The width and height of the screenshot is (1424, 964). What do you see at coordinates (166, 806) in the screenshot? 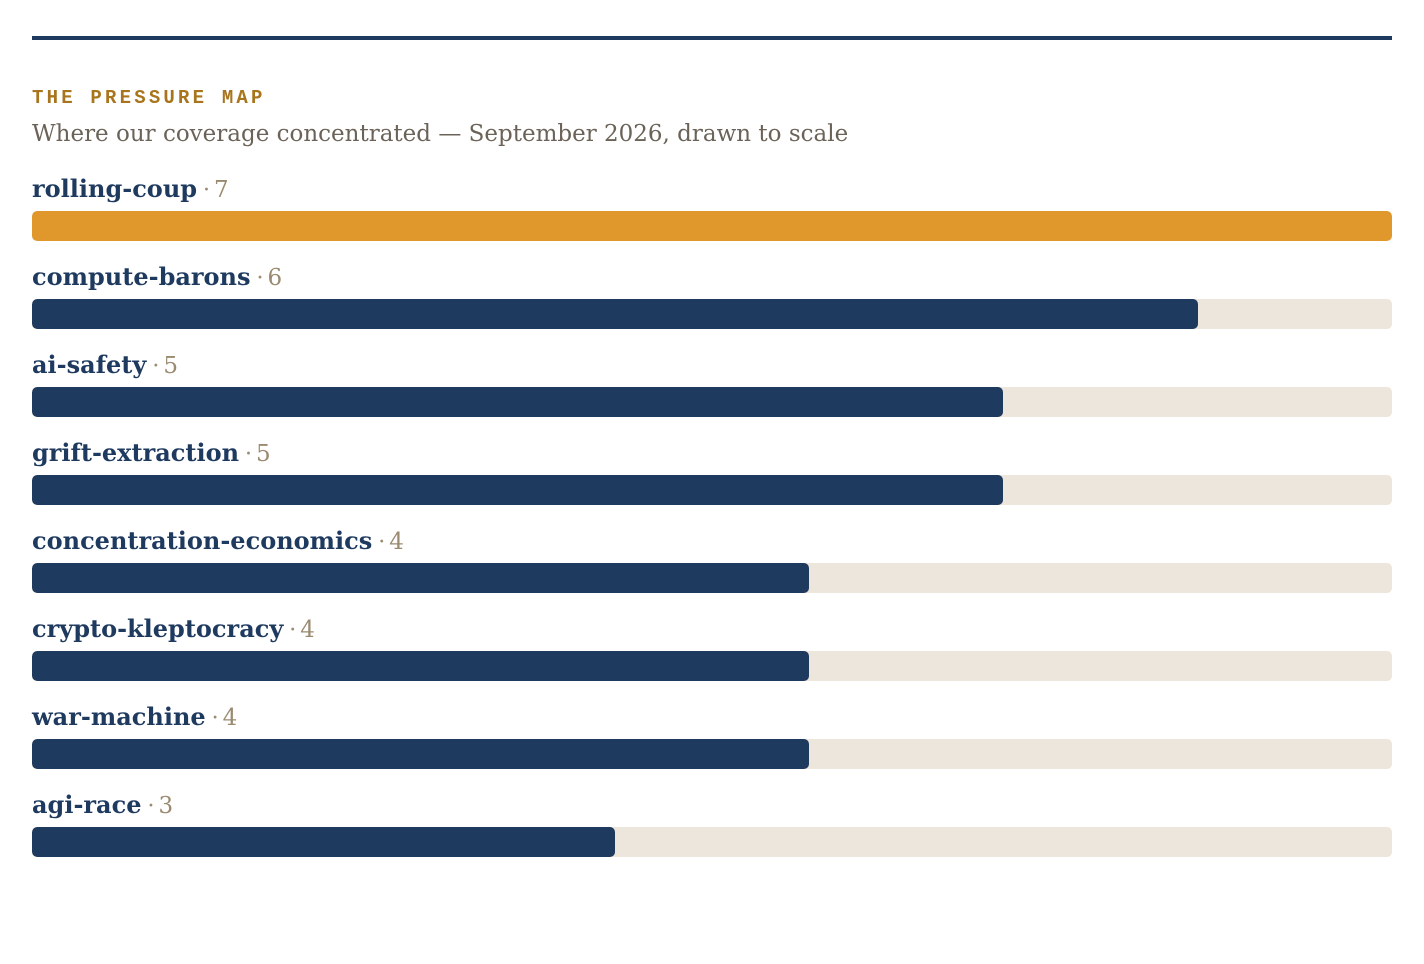
I see `topic-count: 3` at bounding box center [166, 806].